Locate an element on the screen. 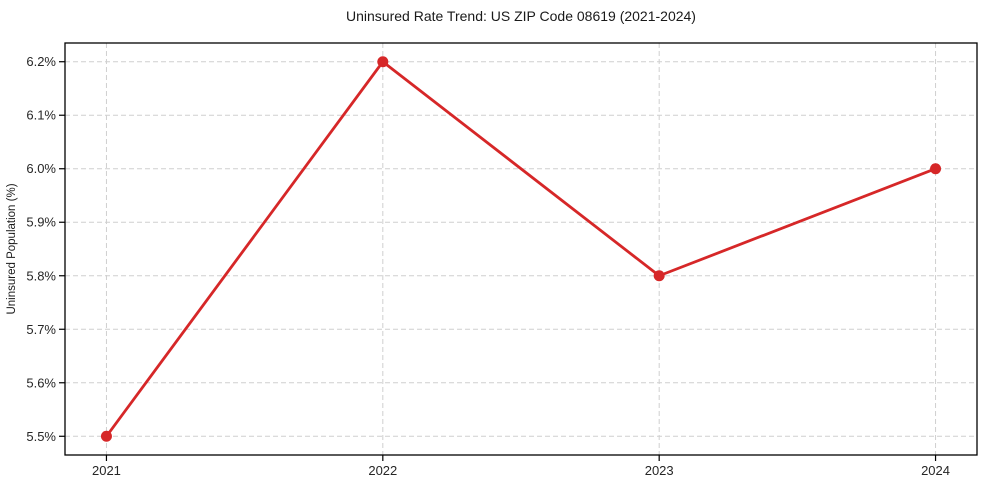 The image size is (989, 490). x-tick-label: 2024 is located at coordinates (935, 470).